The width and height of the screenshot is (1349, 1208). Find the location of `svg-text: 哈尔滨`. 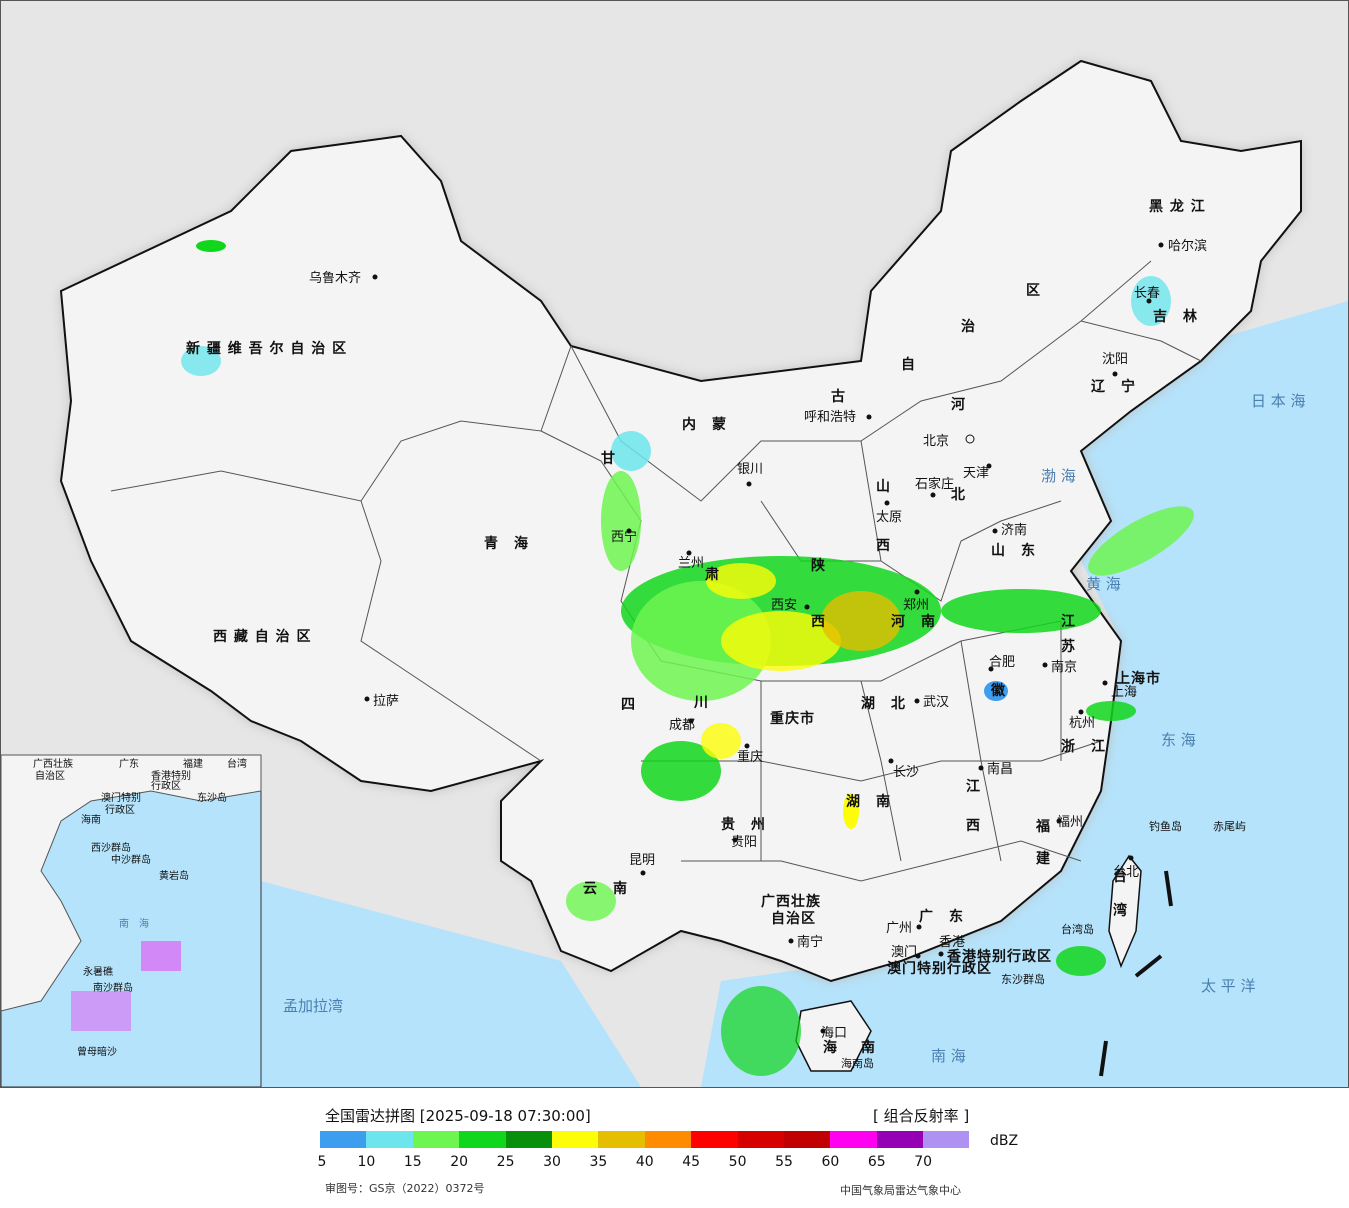

svg-text: 哈尔滨 is located at coordinates (1187, 246).